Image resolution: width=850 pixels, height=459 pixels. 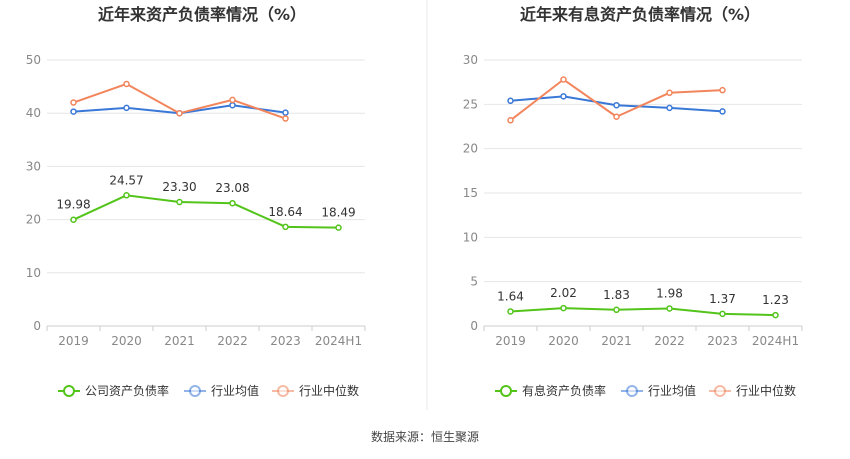 What do you see at coordinates (474, 282) in the screenshot?
I see `y-tick-label: 5` at bounding box center [474, 282].